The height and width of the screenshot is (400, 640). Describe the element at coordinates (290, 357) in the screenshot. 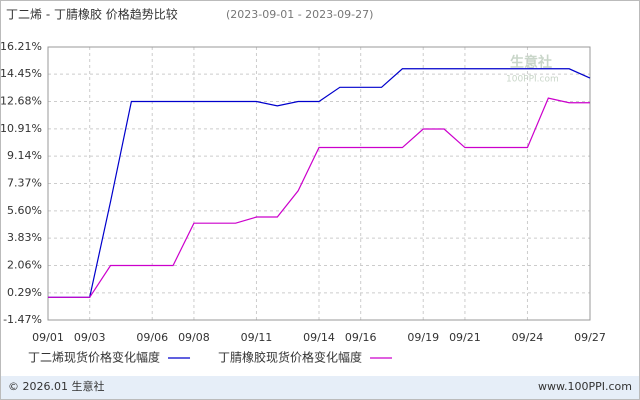

I see `legend-label: 丁腈橡胶现货价格变化幅度` at that location.